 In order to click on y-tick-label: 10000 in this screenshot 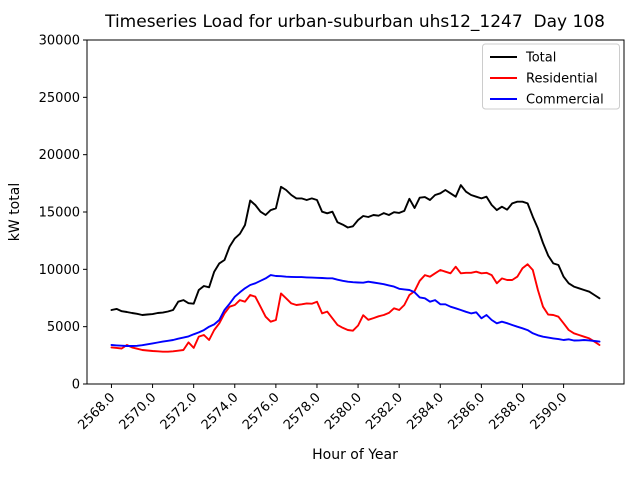, I will do `click(59, 270)`.